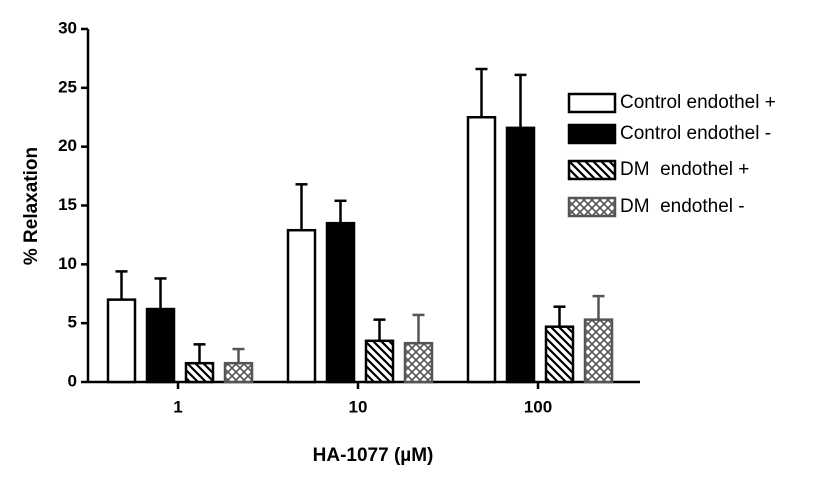 This screenshot has width=840, height=480. I want to click on y-tick-label: 15, so click(67, 204).